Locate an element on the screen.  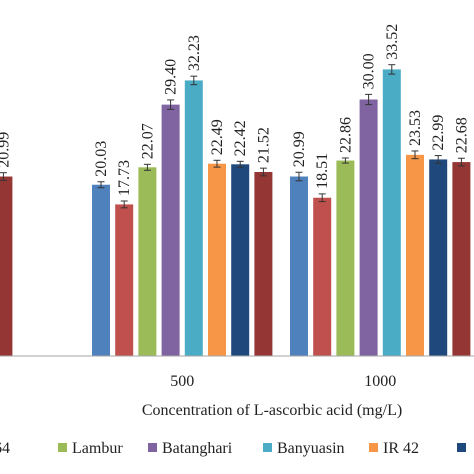
legend-label: Lambur is located at coordinates (97, 448).